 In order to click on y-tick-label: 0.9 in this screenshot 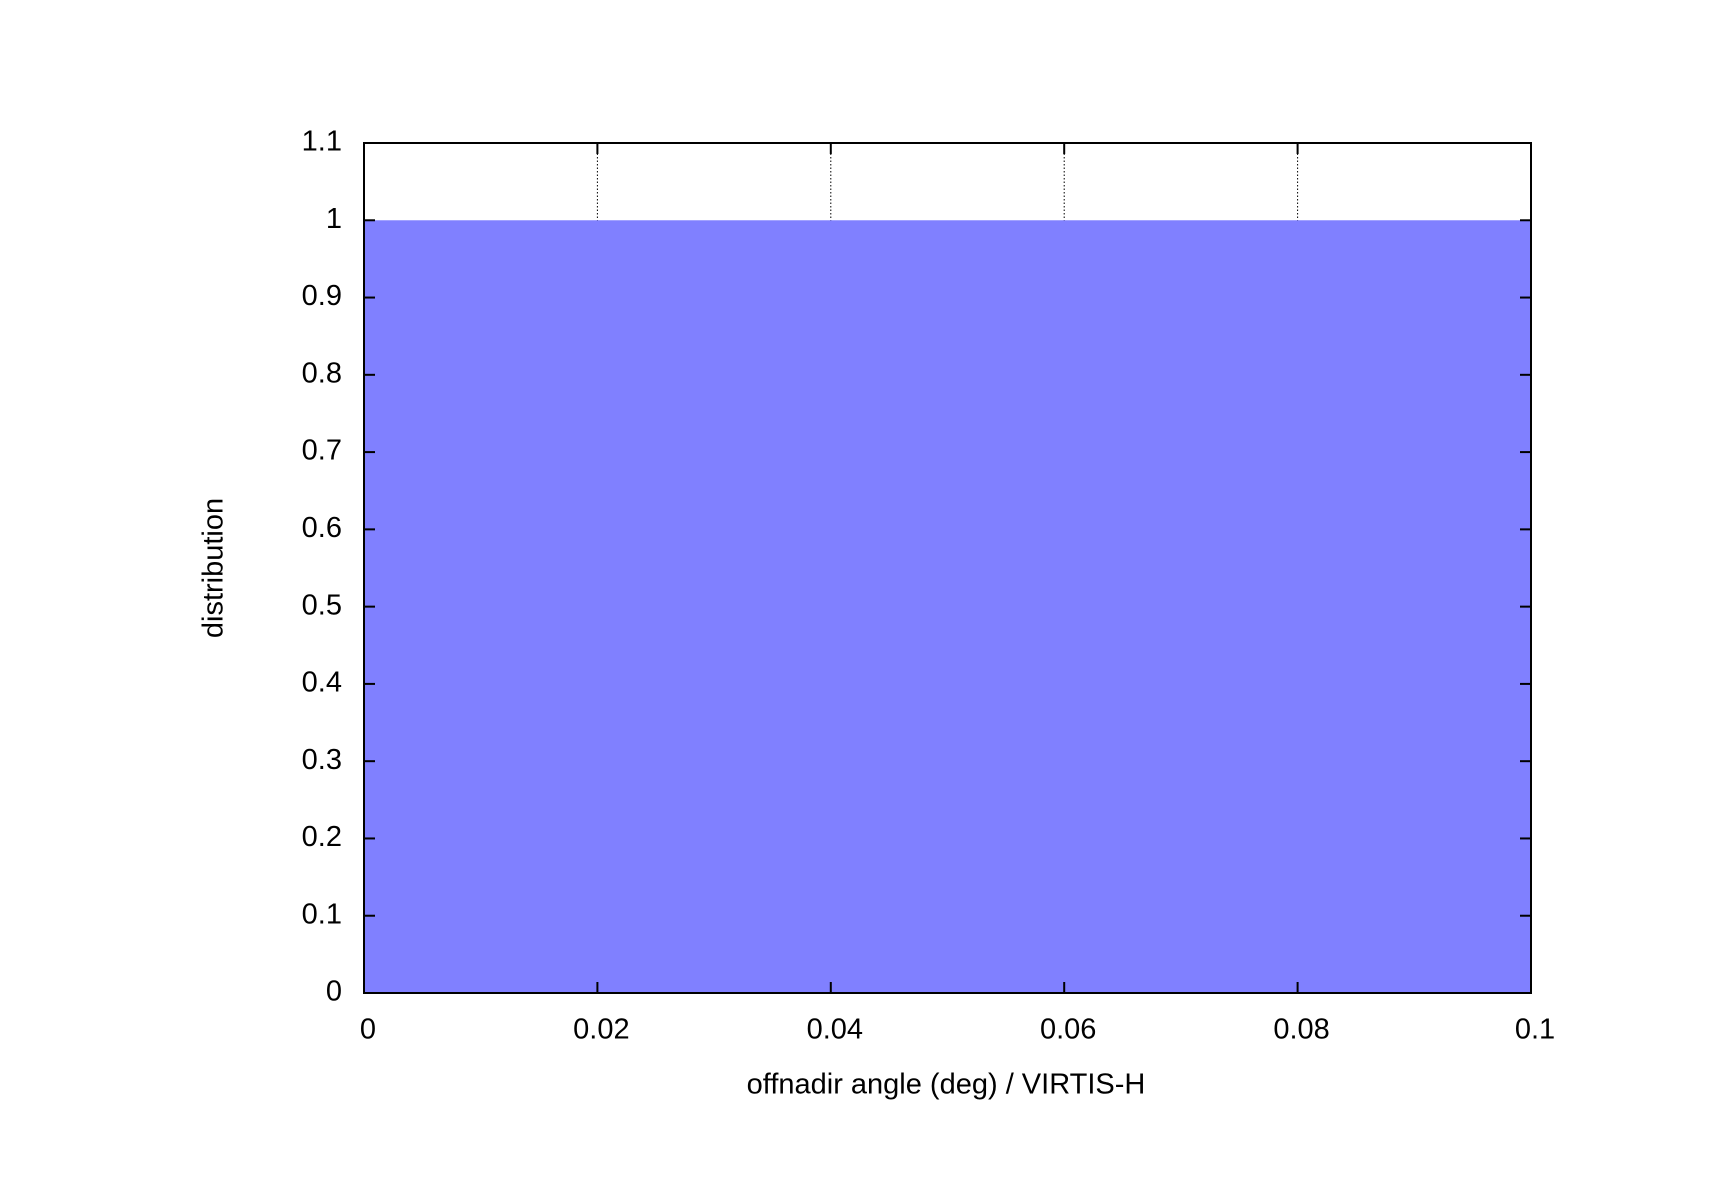, I will do `click(322, 296)`.